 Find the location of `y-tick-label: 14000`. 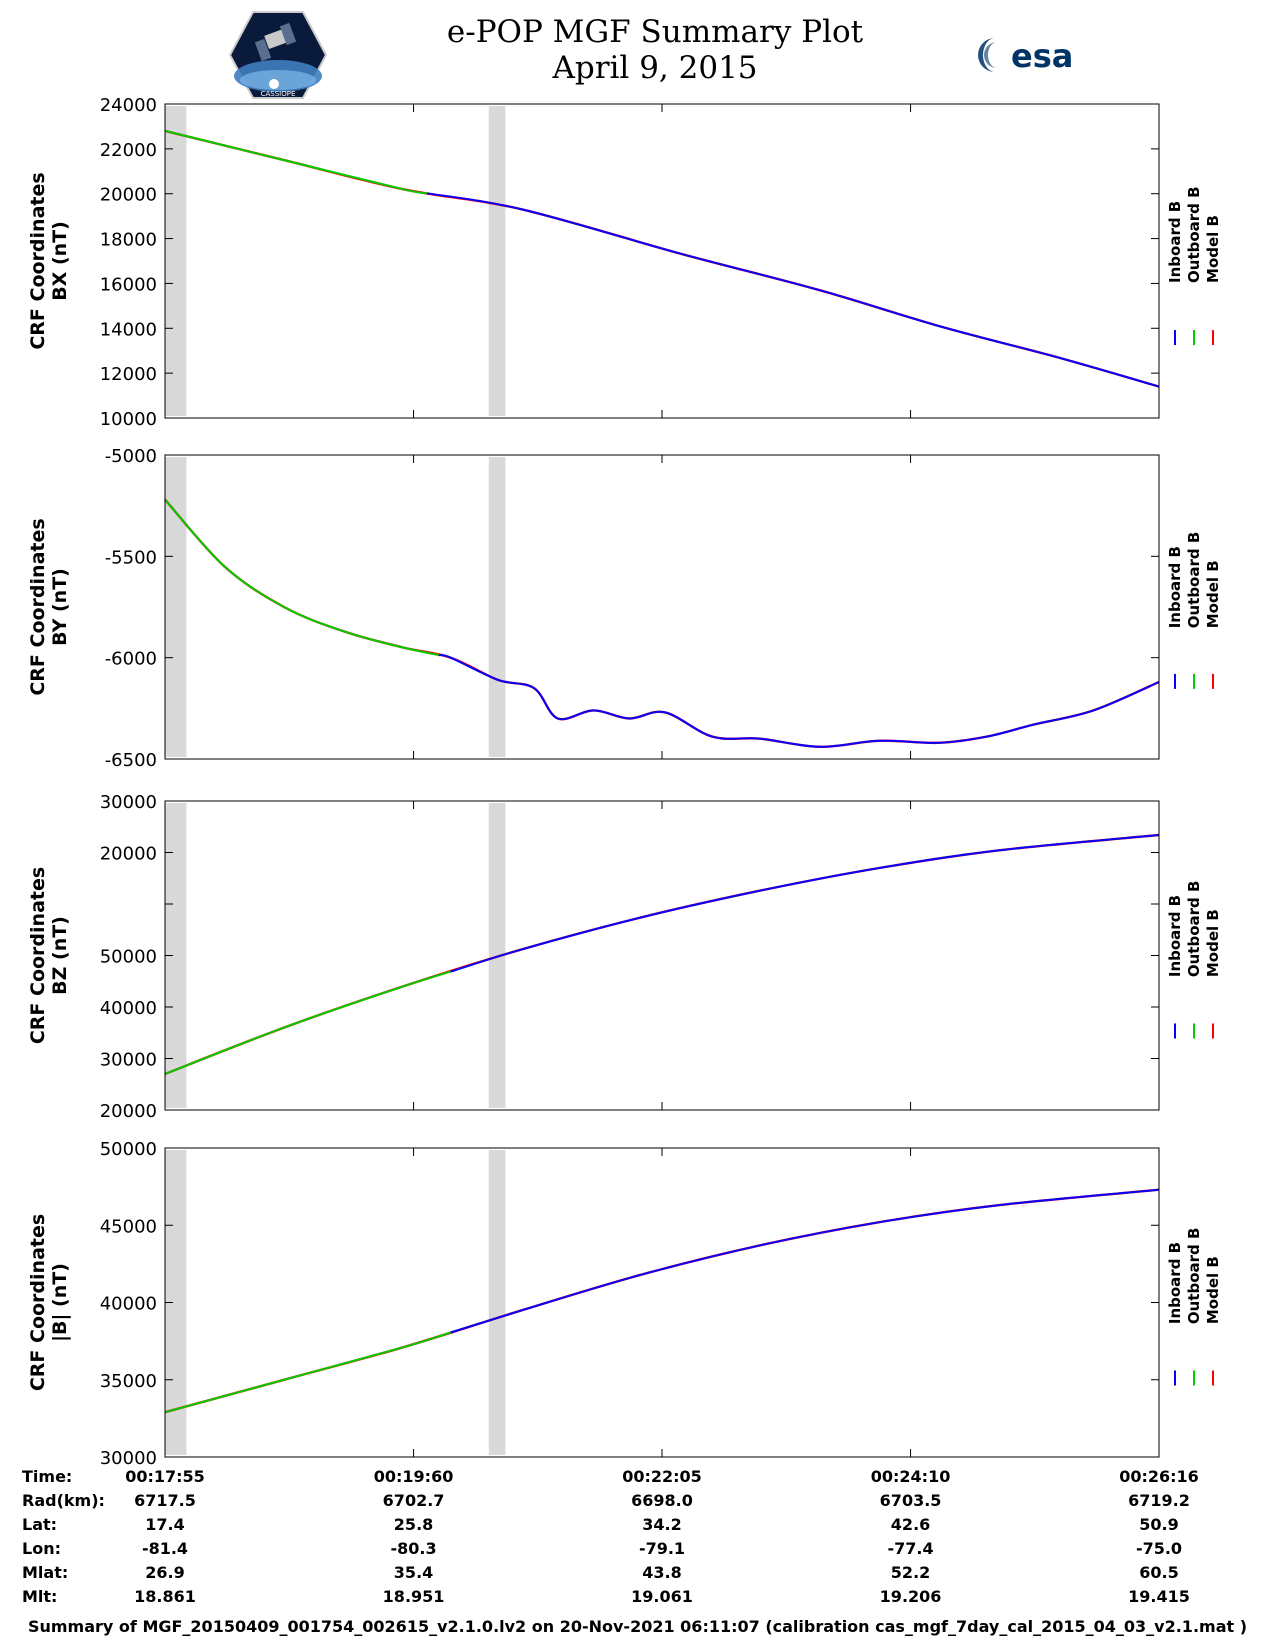

y-tick-label: 14000 is located at coordinates (128, 329).